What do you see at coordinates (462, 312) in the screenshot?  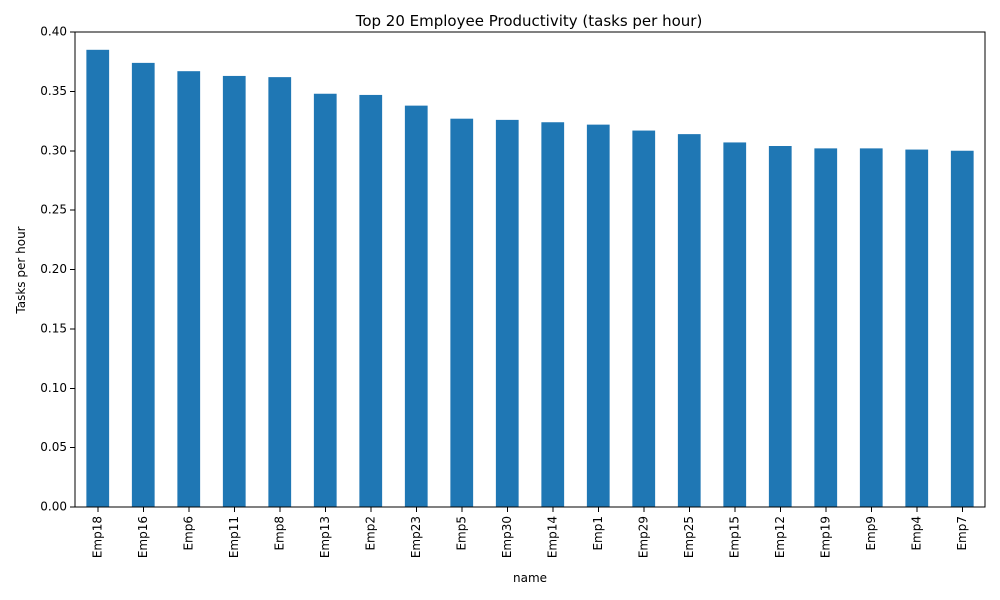 I see `bar-emp5` at bounding box center [462, 312].